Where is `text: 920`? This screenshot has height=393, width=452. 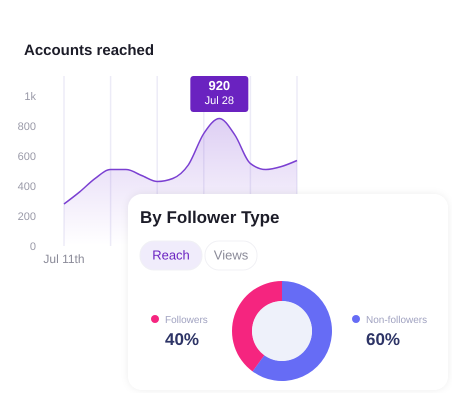 text: 920 is located at coordinates (219, 85).